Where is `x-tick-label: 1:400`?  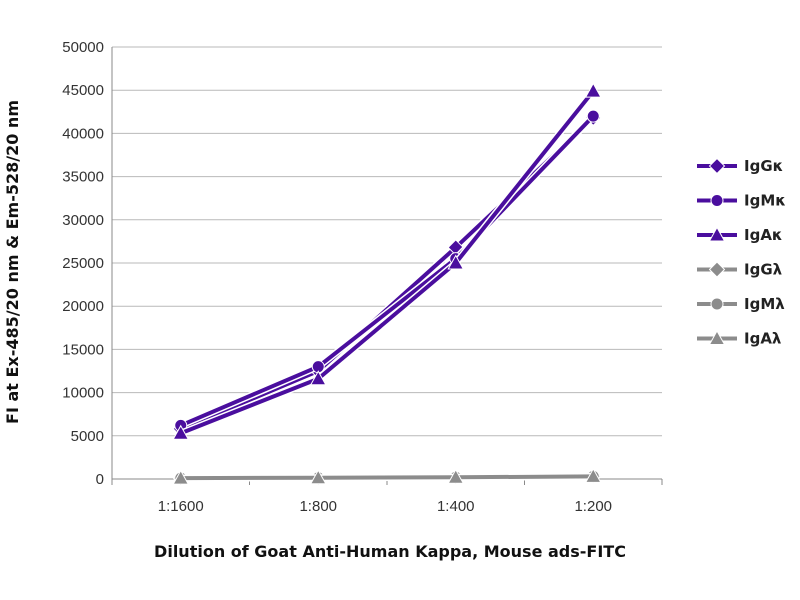
x-tick-label: 1:400 is located at coordinates (456, 506).